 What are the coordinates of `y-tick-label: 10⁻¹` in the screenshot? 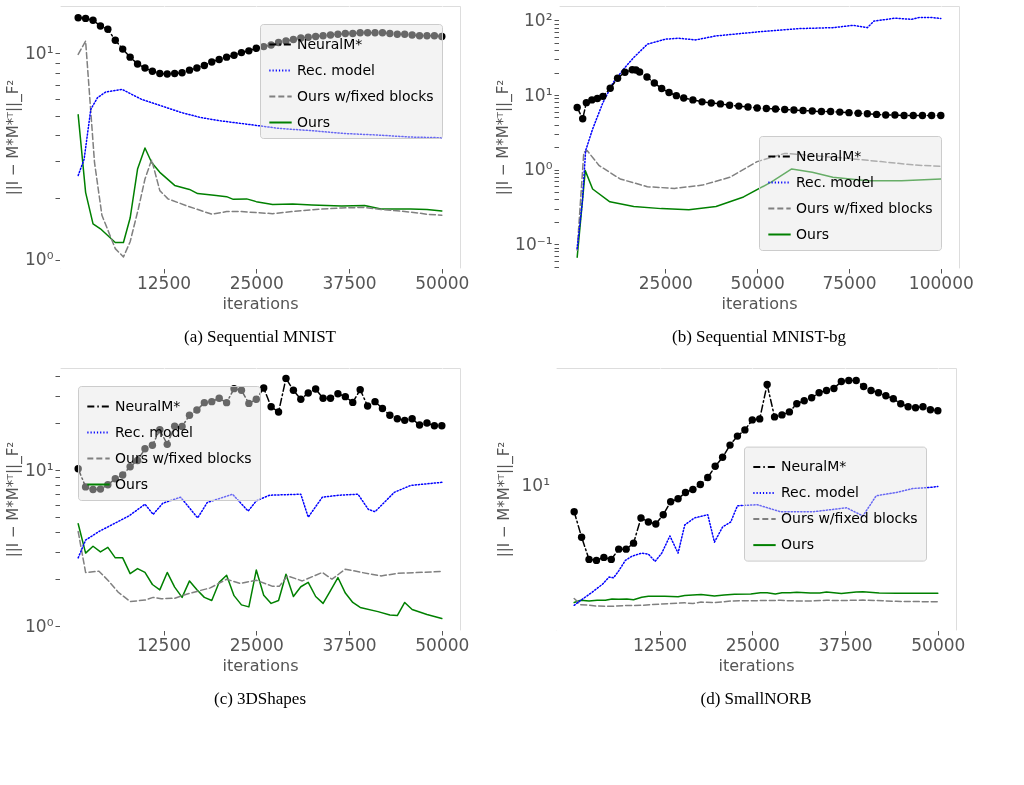 It's located at (534, 243).